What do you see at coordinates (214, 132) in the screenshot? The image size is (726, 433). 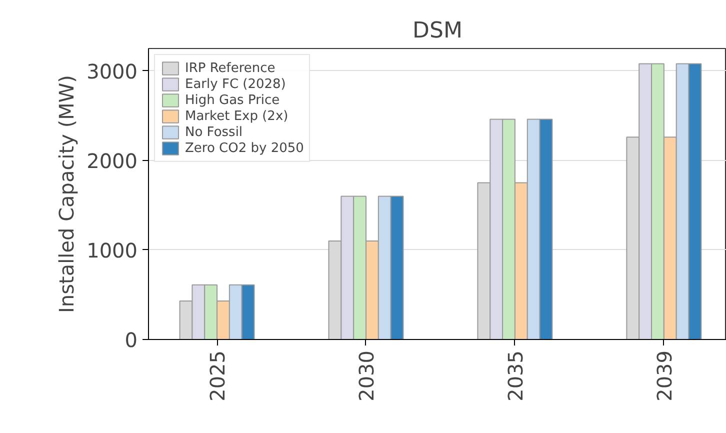 I see `legend-label: No Fossil` at bounding box center [214, 132].